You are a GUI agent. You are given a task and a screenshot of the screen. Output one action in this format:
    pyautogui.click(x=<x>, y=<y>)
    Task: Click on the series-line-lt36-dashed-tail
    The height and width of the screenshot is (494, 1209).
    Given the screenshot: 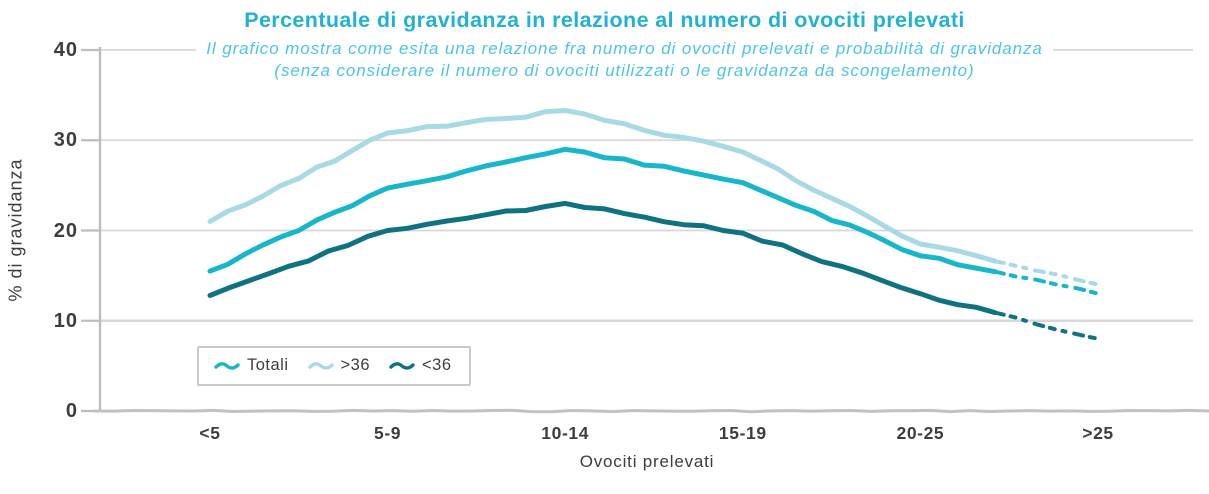 What is the action you would take?
    pyautogui.click(x=1046, y=325)
    